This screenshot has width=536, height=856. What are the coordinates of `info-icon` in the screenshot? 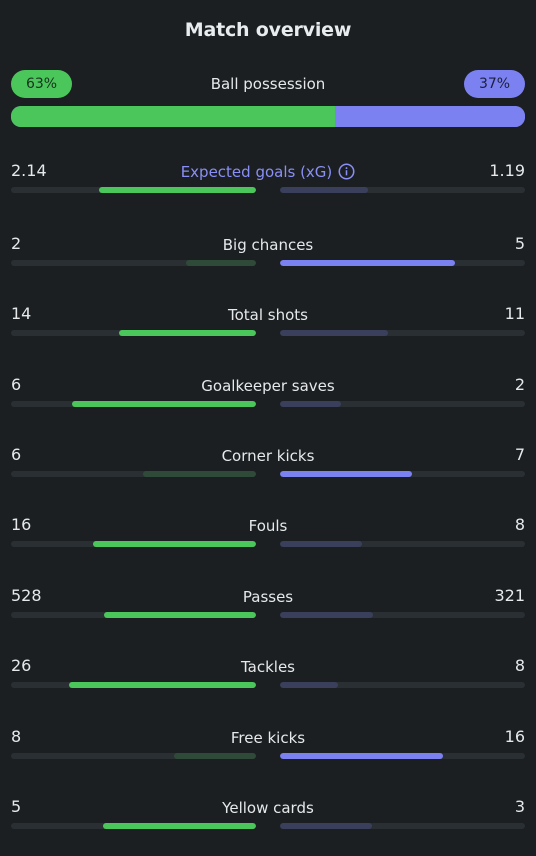 It's located at (346, 171).